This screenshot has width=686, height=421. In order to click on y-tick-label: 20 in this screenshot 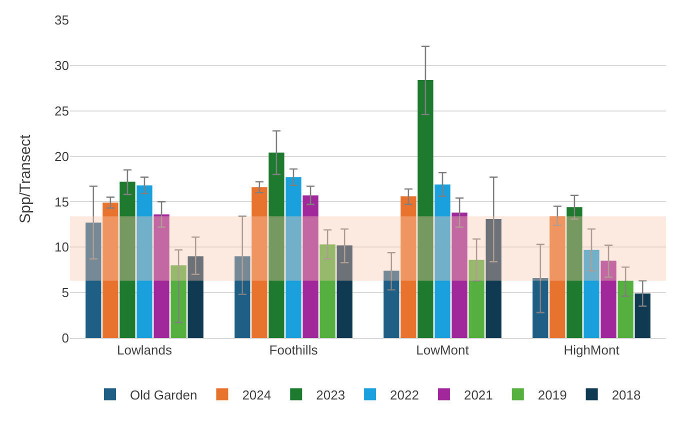, I will do `click(61, 156)`.